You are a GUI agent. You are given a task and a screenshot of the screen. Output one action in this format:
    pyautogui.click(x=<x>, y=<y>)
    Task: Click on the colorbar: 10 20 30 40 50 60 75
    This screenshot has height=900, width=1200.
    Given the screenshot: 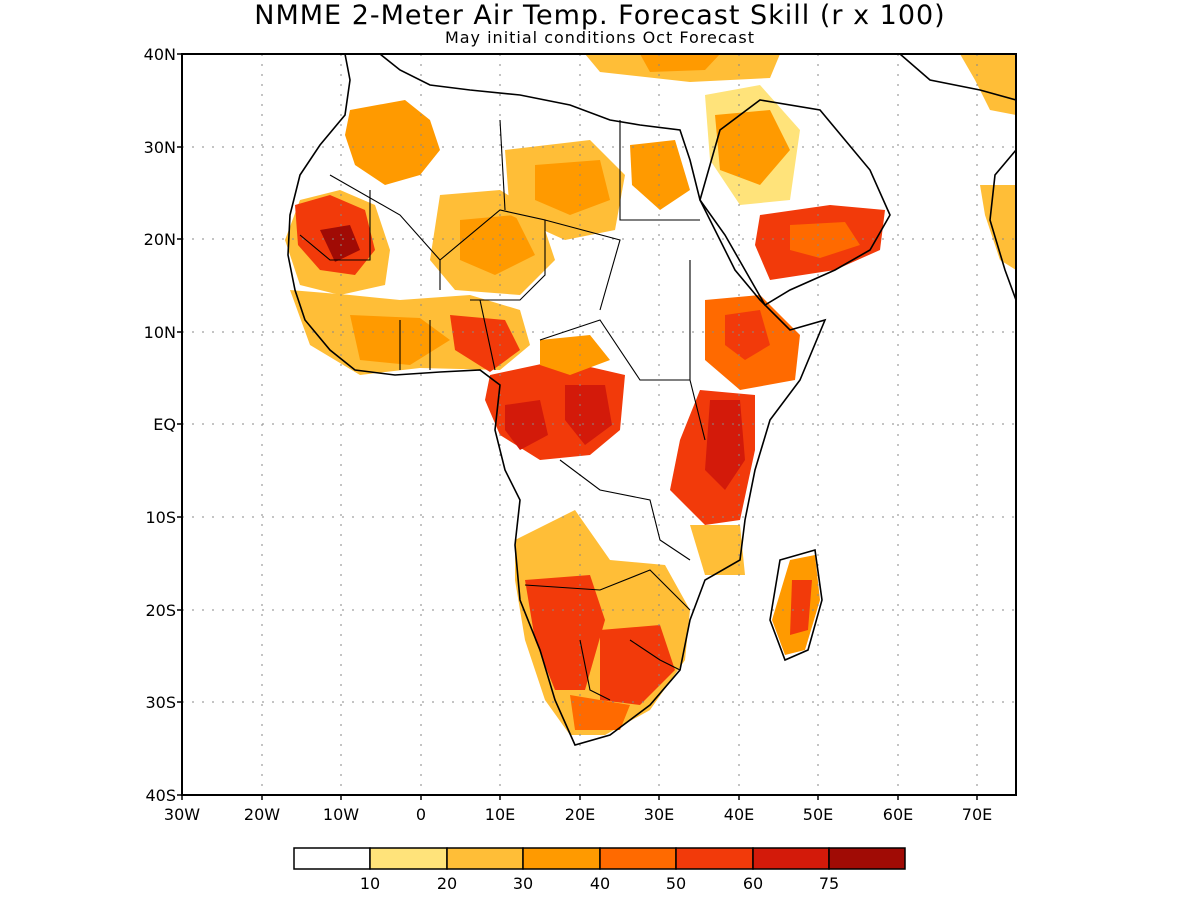 What is the action you would take?
    pyautogui.click(x=599, y=870)
    